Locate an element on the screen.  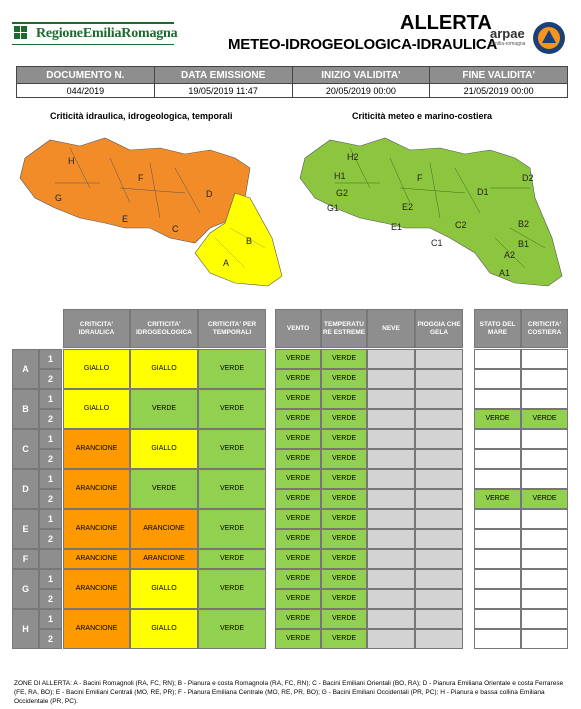
left-label-a: A is located at coordinates (226, 263).